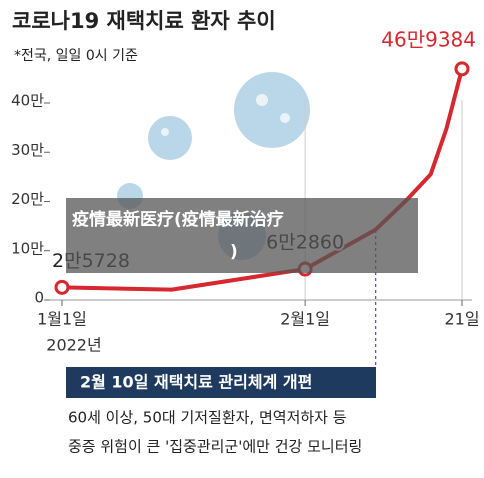 The image size is (484, 478). I want to click on y-tick-label: 0, so click(39, 298).